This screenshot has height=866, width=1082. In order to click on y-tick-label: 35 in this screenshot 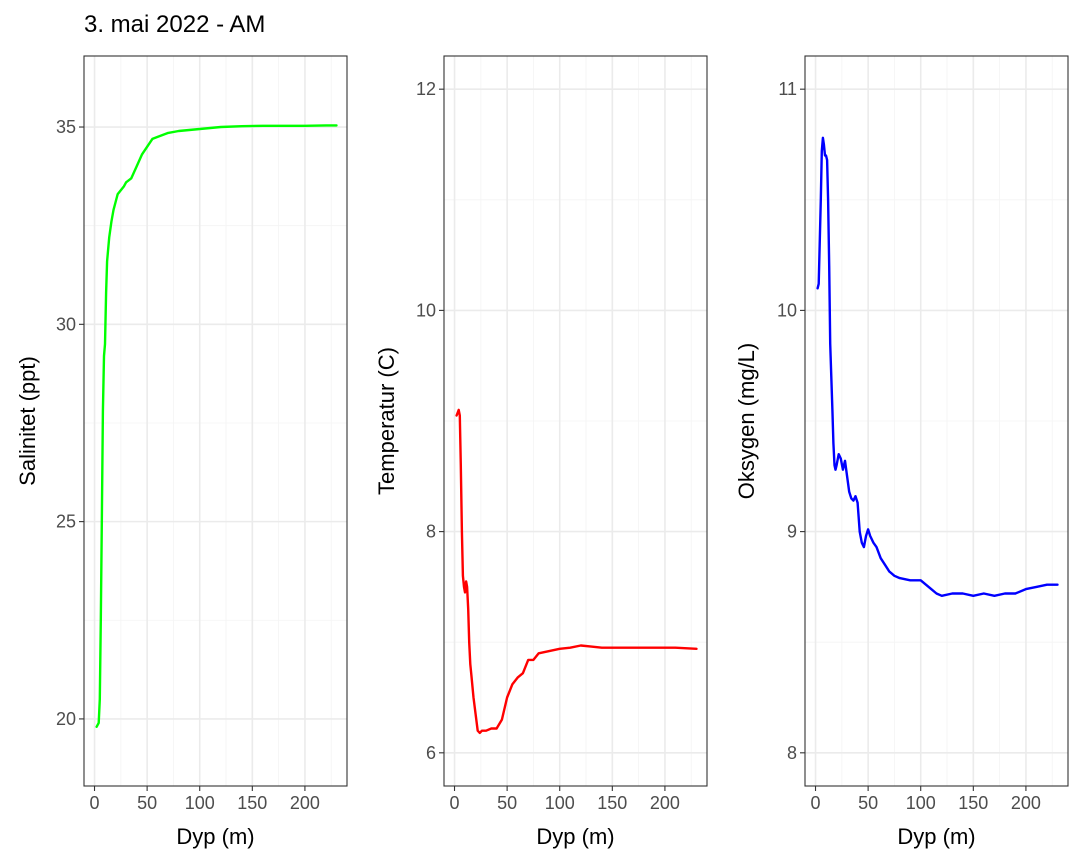, I will do `click(66, 127)`.